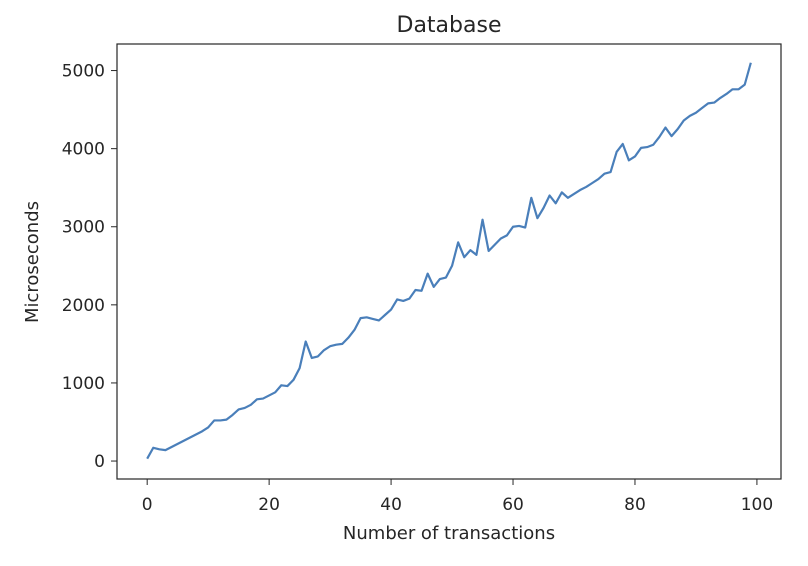  I want to click on x-tick-label: 100, so click(757, 505).